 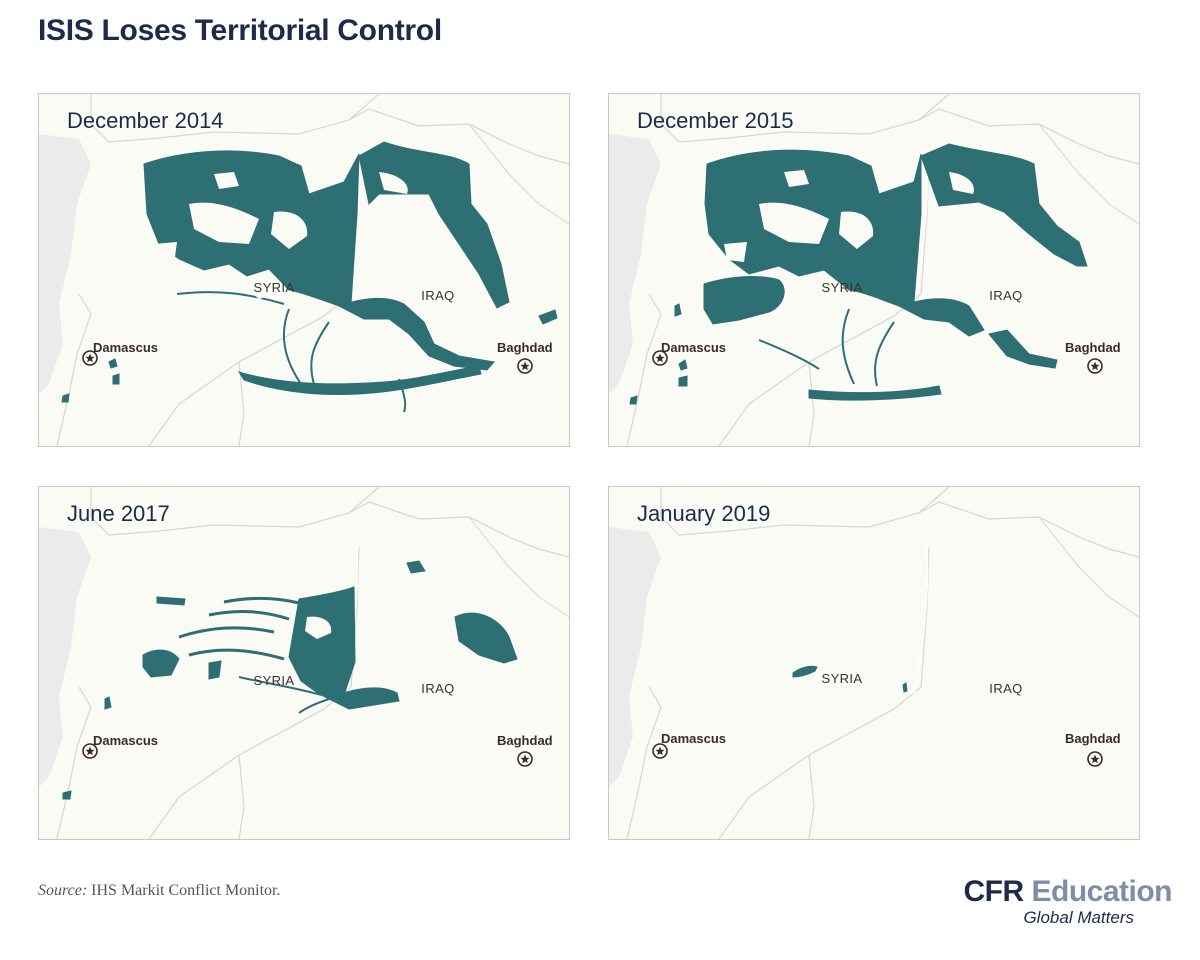 What do you see at coordinates (145, 120) in the screenshot?
I see `panel-date: December 2014` at bounding box center [145, 120].